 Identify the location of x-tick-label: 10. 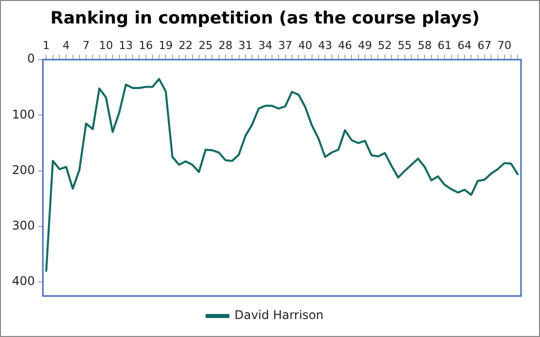
(105, 45).